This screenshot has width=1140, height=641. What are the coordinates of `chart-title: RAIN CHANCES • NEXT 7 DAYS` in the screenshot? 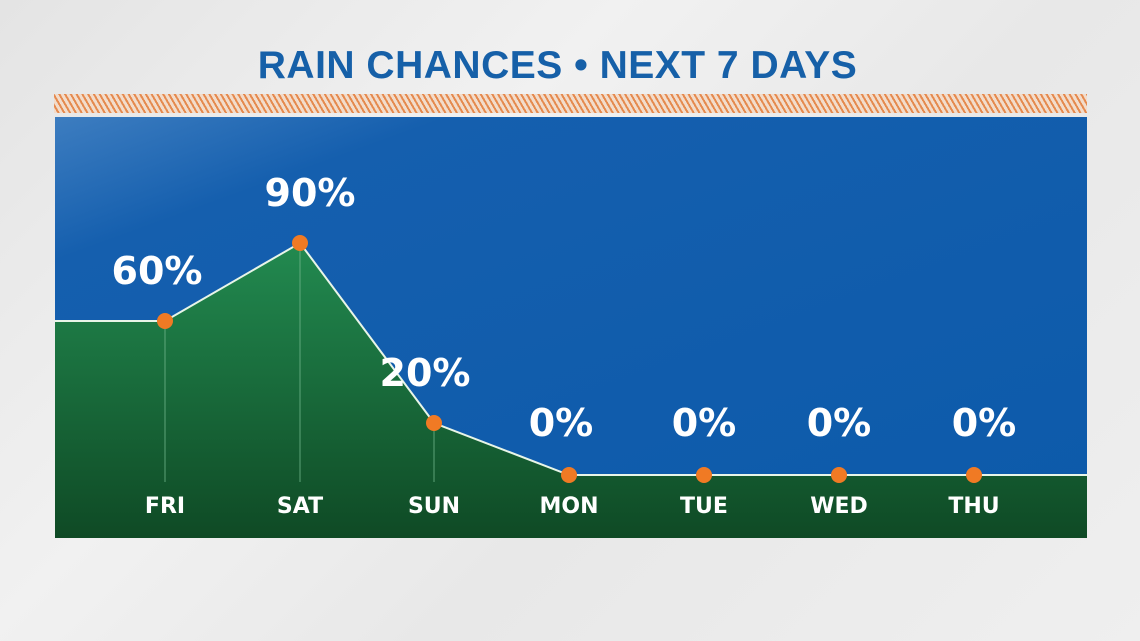 It's located at (557, 65).